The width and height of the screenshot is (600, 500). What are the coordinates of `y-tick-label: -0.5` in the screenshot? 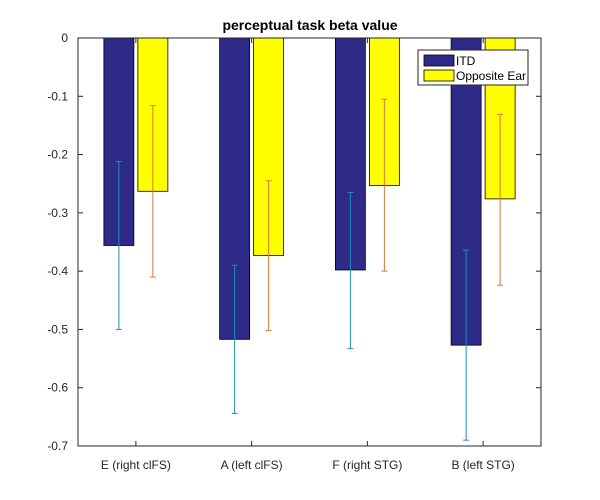 It's located at (57, 329).